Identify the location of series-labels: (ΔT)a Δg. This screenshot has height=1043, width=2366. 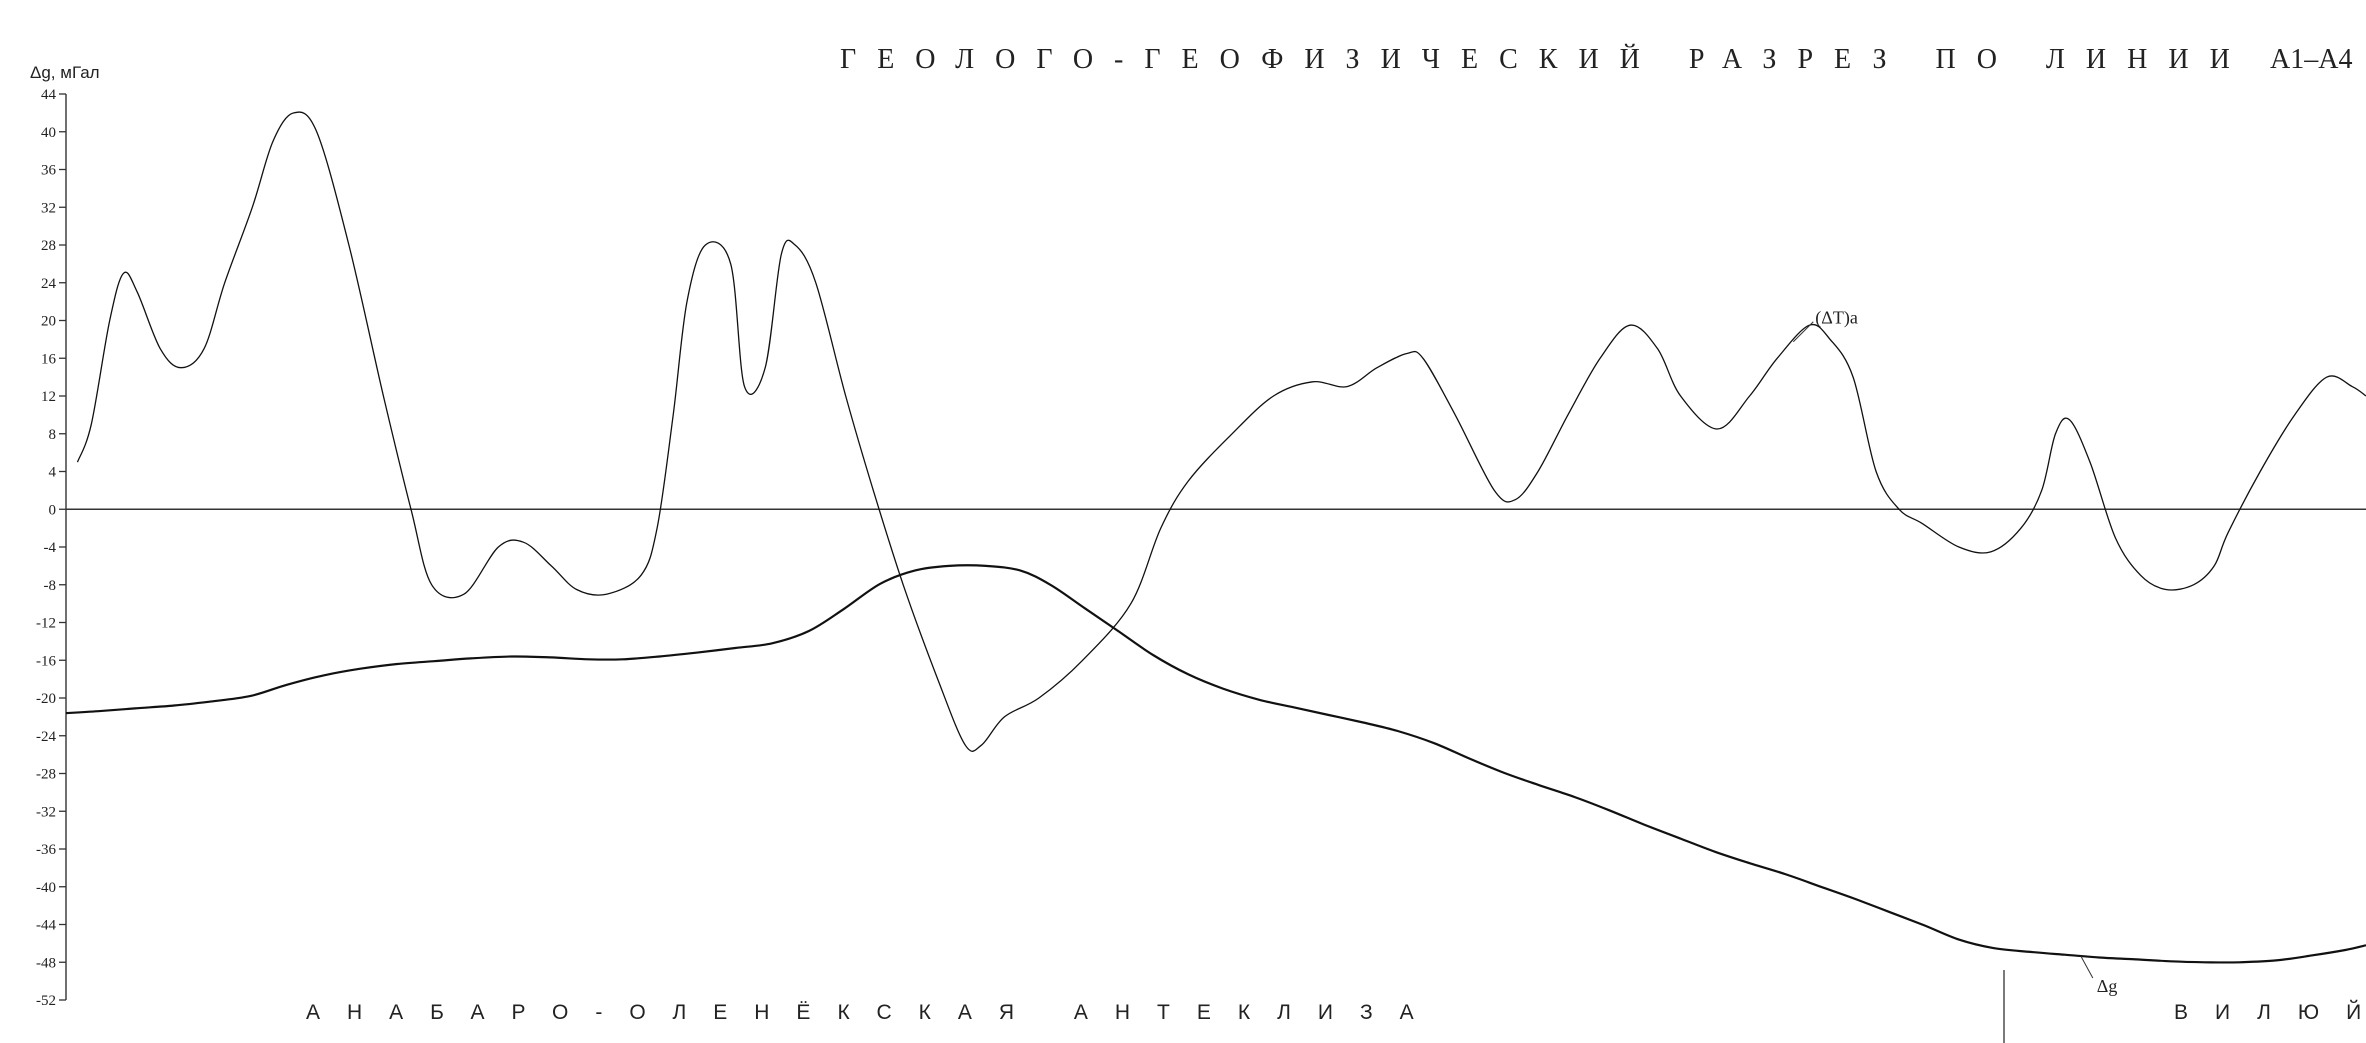
(1955, 652).